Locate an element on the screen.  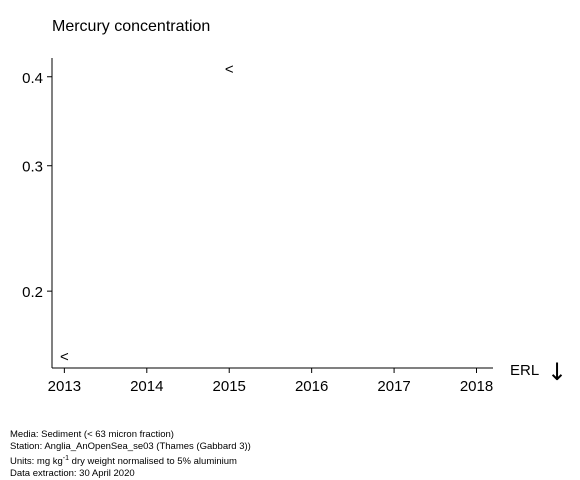
y-axis-ticks: 0.2 0.3 0.4 is located at coordinates (37, 185).